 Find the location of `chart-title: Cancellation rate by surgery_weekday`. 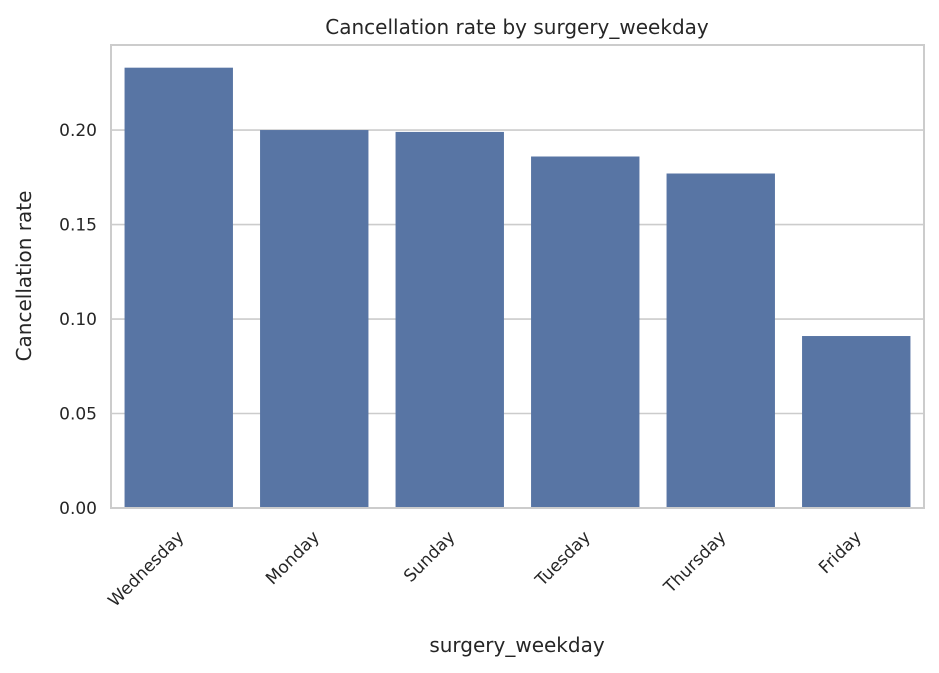

chart-title: Cancellation rate by surgery_weekday is located at coordinates (517, 27).